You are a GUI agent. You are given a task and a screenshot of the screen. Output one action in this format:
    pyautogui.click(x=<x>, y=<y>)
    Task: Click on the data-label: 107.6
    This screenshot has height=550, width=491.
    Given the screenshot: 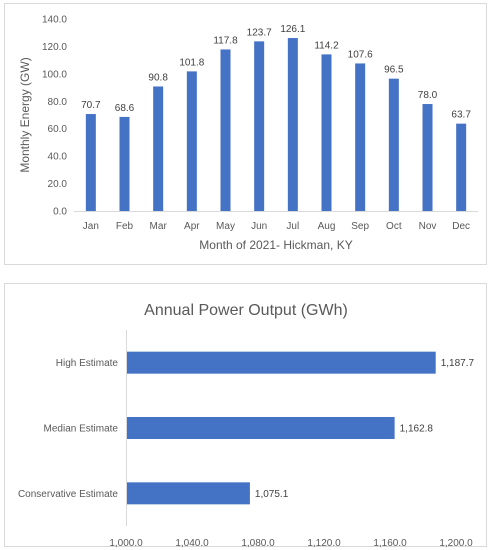 What is the action you would take?
    pyautogui.click(x=360, y=54)
    